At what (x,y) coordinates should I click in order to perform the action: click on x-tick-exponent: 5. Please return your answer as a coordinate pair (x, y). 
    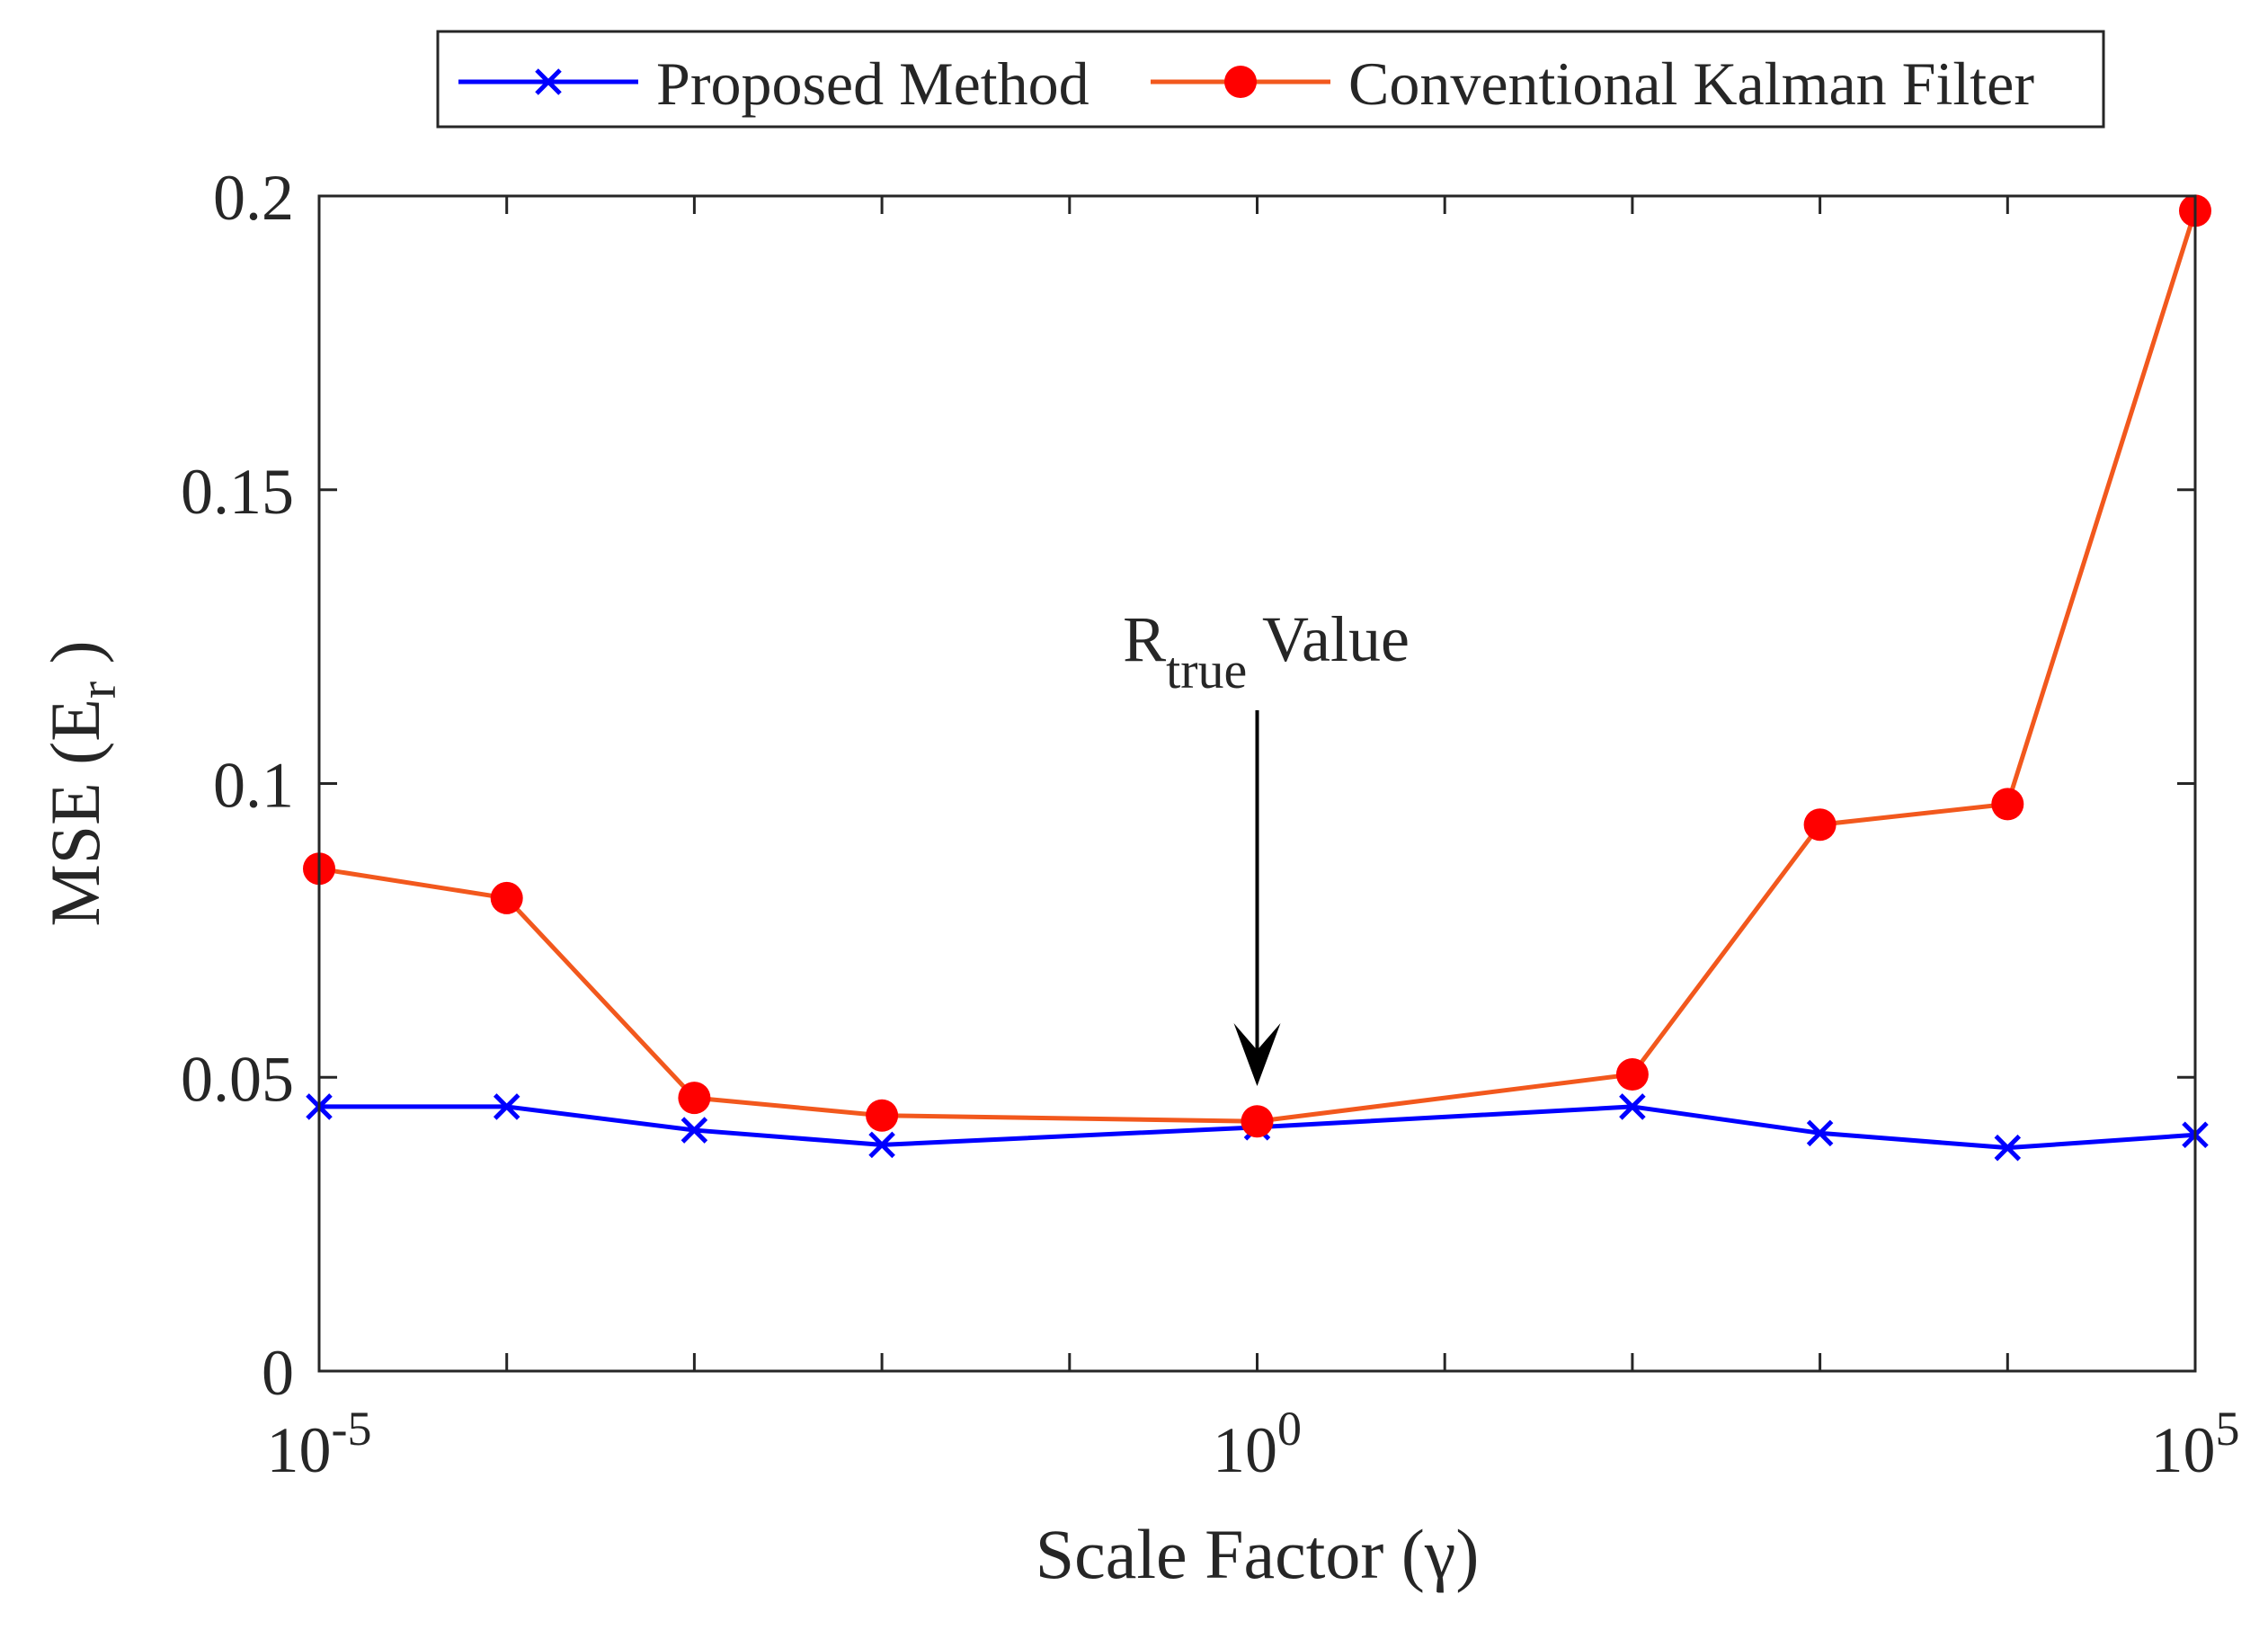
    Looking at the image, I should click on (2228, 1429).